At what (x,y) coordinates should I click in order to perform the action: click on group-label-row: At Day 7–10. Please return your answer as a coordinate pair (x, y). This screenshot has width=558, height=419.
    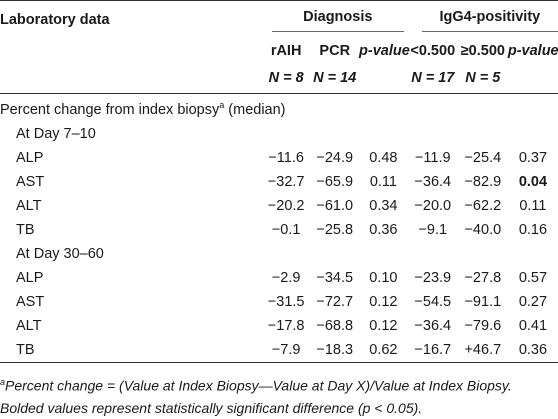
    Looking at the image, I should click on (279, 134).